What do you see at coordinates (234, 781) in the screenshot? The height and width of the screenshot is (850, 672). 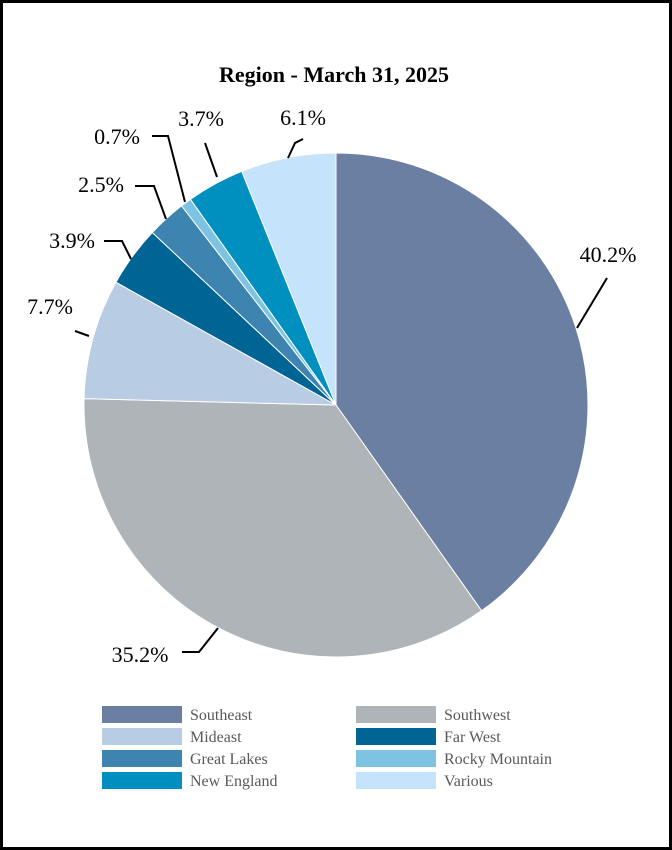 I see `legend-label-new-england: New England` at bounding box center [234, 781].